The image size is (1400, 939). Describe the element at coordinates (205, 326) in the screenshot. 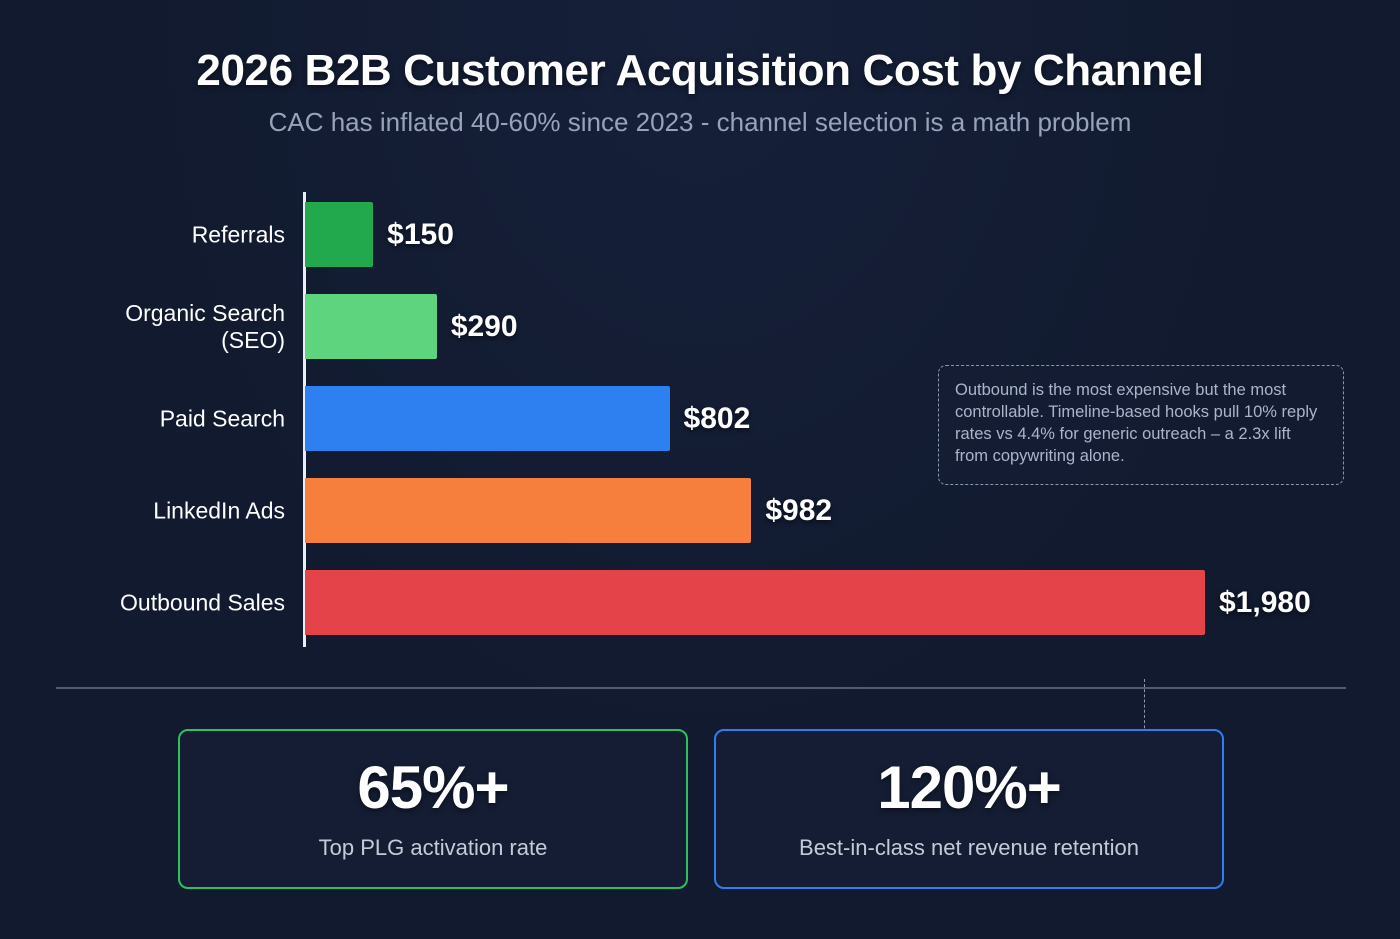

I see `bar-category-label: Organic Search (SEO)` at that location.